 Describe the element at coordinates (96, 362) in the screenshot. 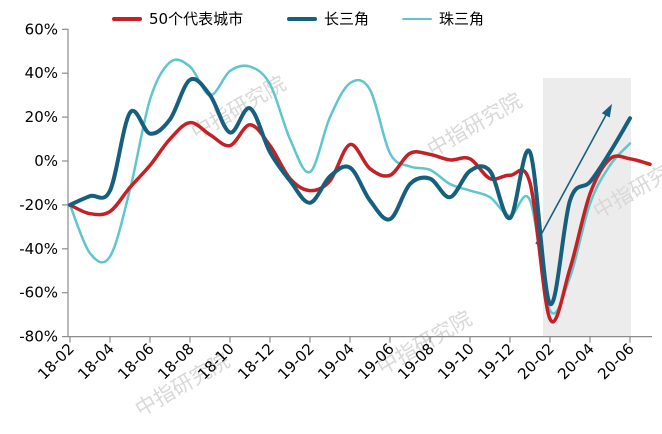

I see `x-axis-tick-label: 18-04` at that location.